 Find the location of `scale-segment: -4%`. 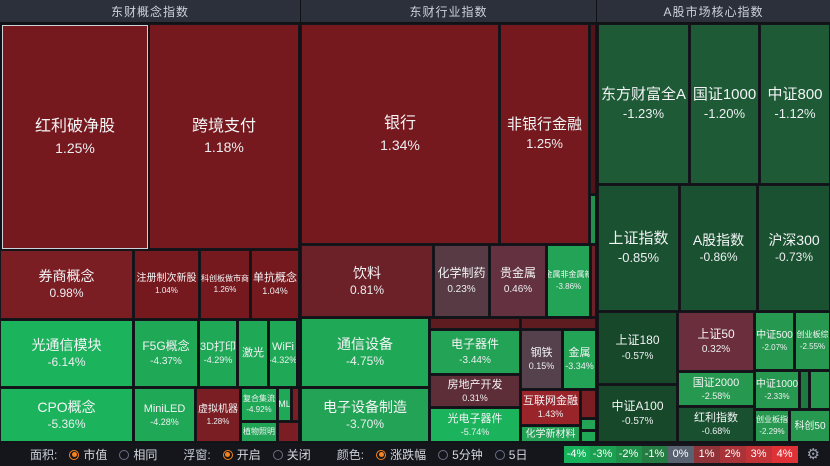

scale-segment: -4% is located at coordinates (576, 454).